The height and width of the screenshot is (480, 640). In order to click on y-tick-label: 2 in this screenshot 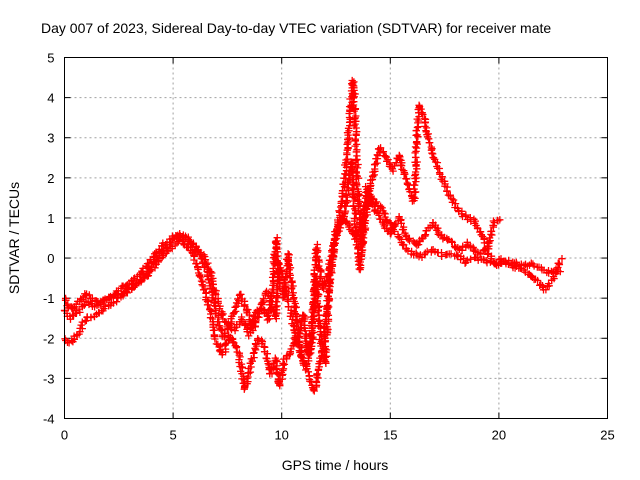, I will do `click(50, 178)`.